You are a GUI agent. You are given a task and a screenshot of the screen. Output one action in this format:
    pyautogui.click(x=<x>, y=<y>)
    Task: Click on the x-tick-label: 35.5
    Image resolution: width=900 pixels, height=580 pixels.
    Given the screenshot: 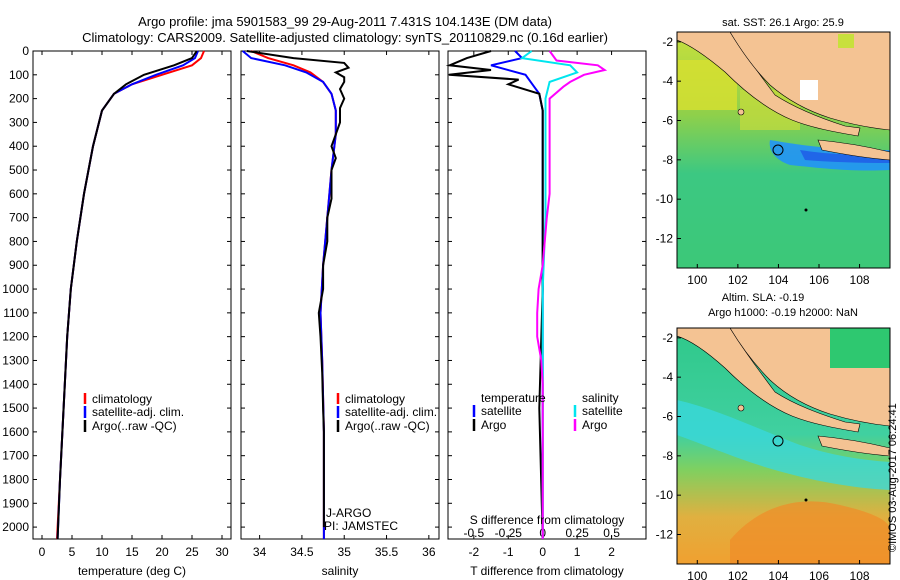 What is the action you would take?
    pyautogui.click(x=387, y=552)
    